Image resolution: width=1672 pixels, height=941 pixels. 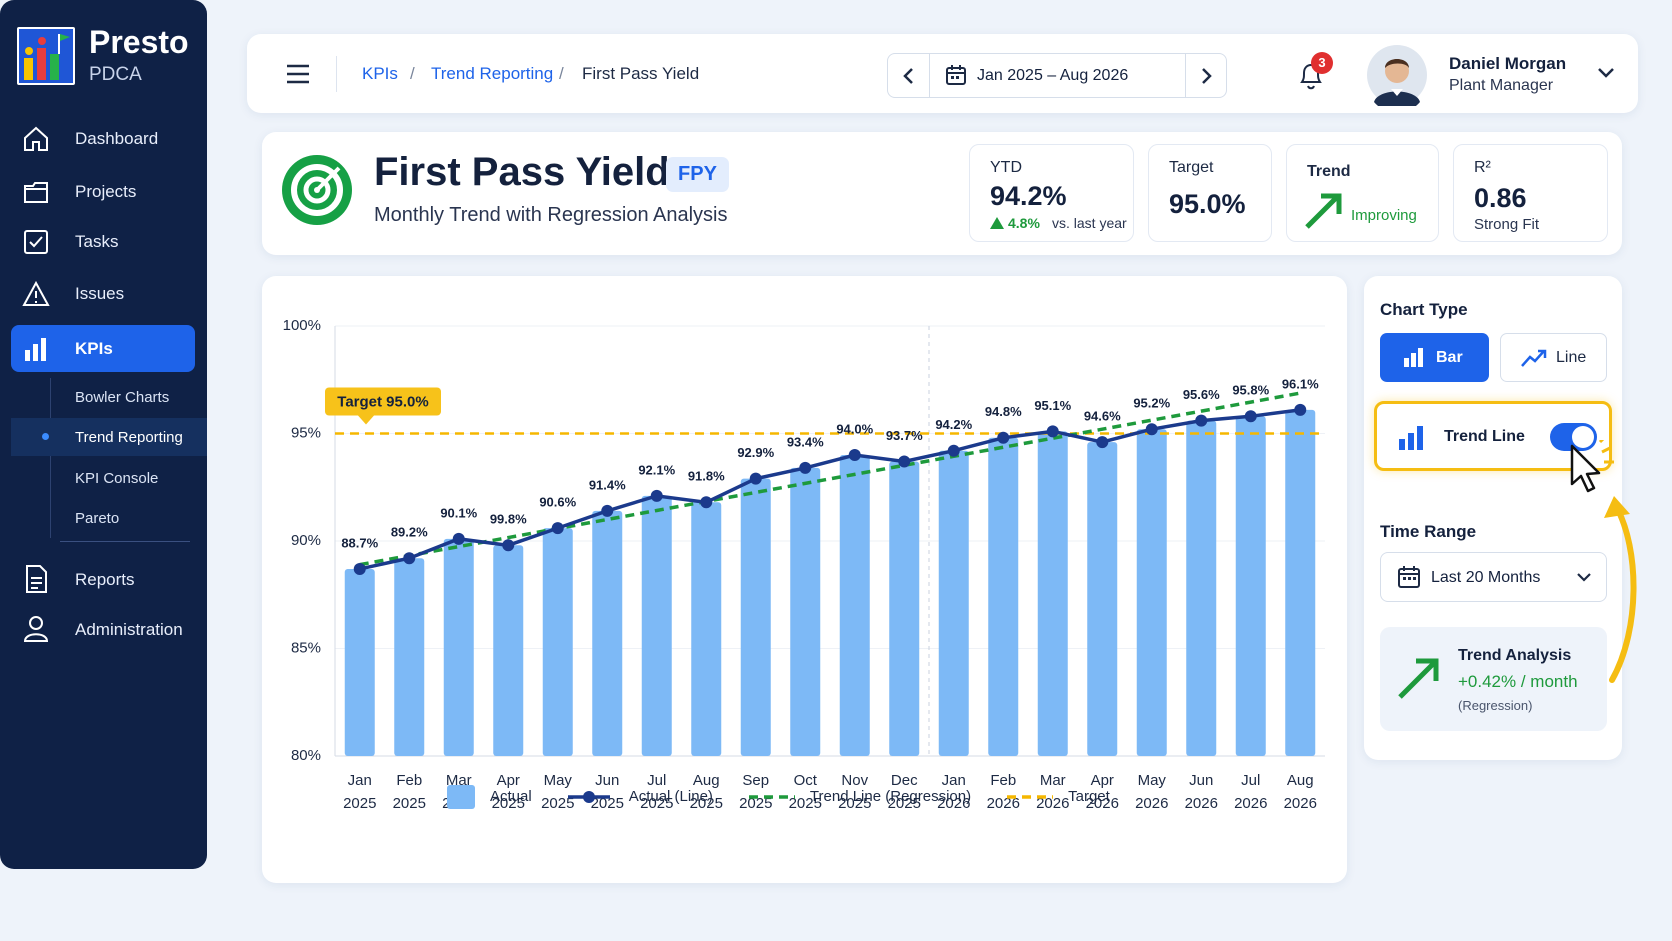 What do you see at coordinates (1329, 171) in the screenshot?
I see `kpi-label: Trend` at bounding box center [1329, 171].